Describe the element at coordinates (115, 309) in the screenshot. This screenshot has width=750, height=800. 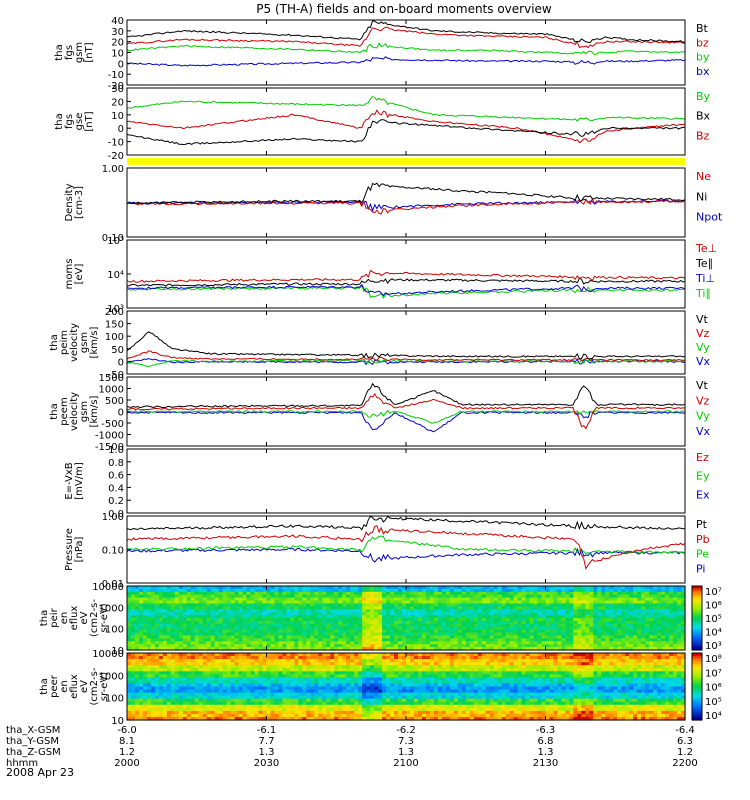
I see `ytick-label: 10³` at that location.